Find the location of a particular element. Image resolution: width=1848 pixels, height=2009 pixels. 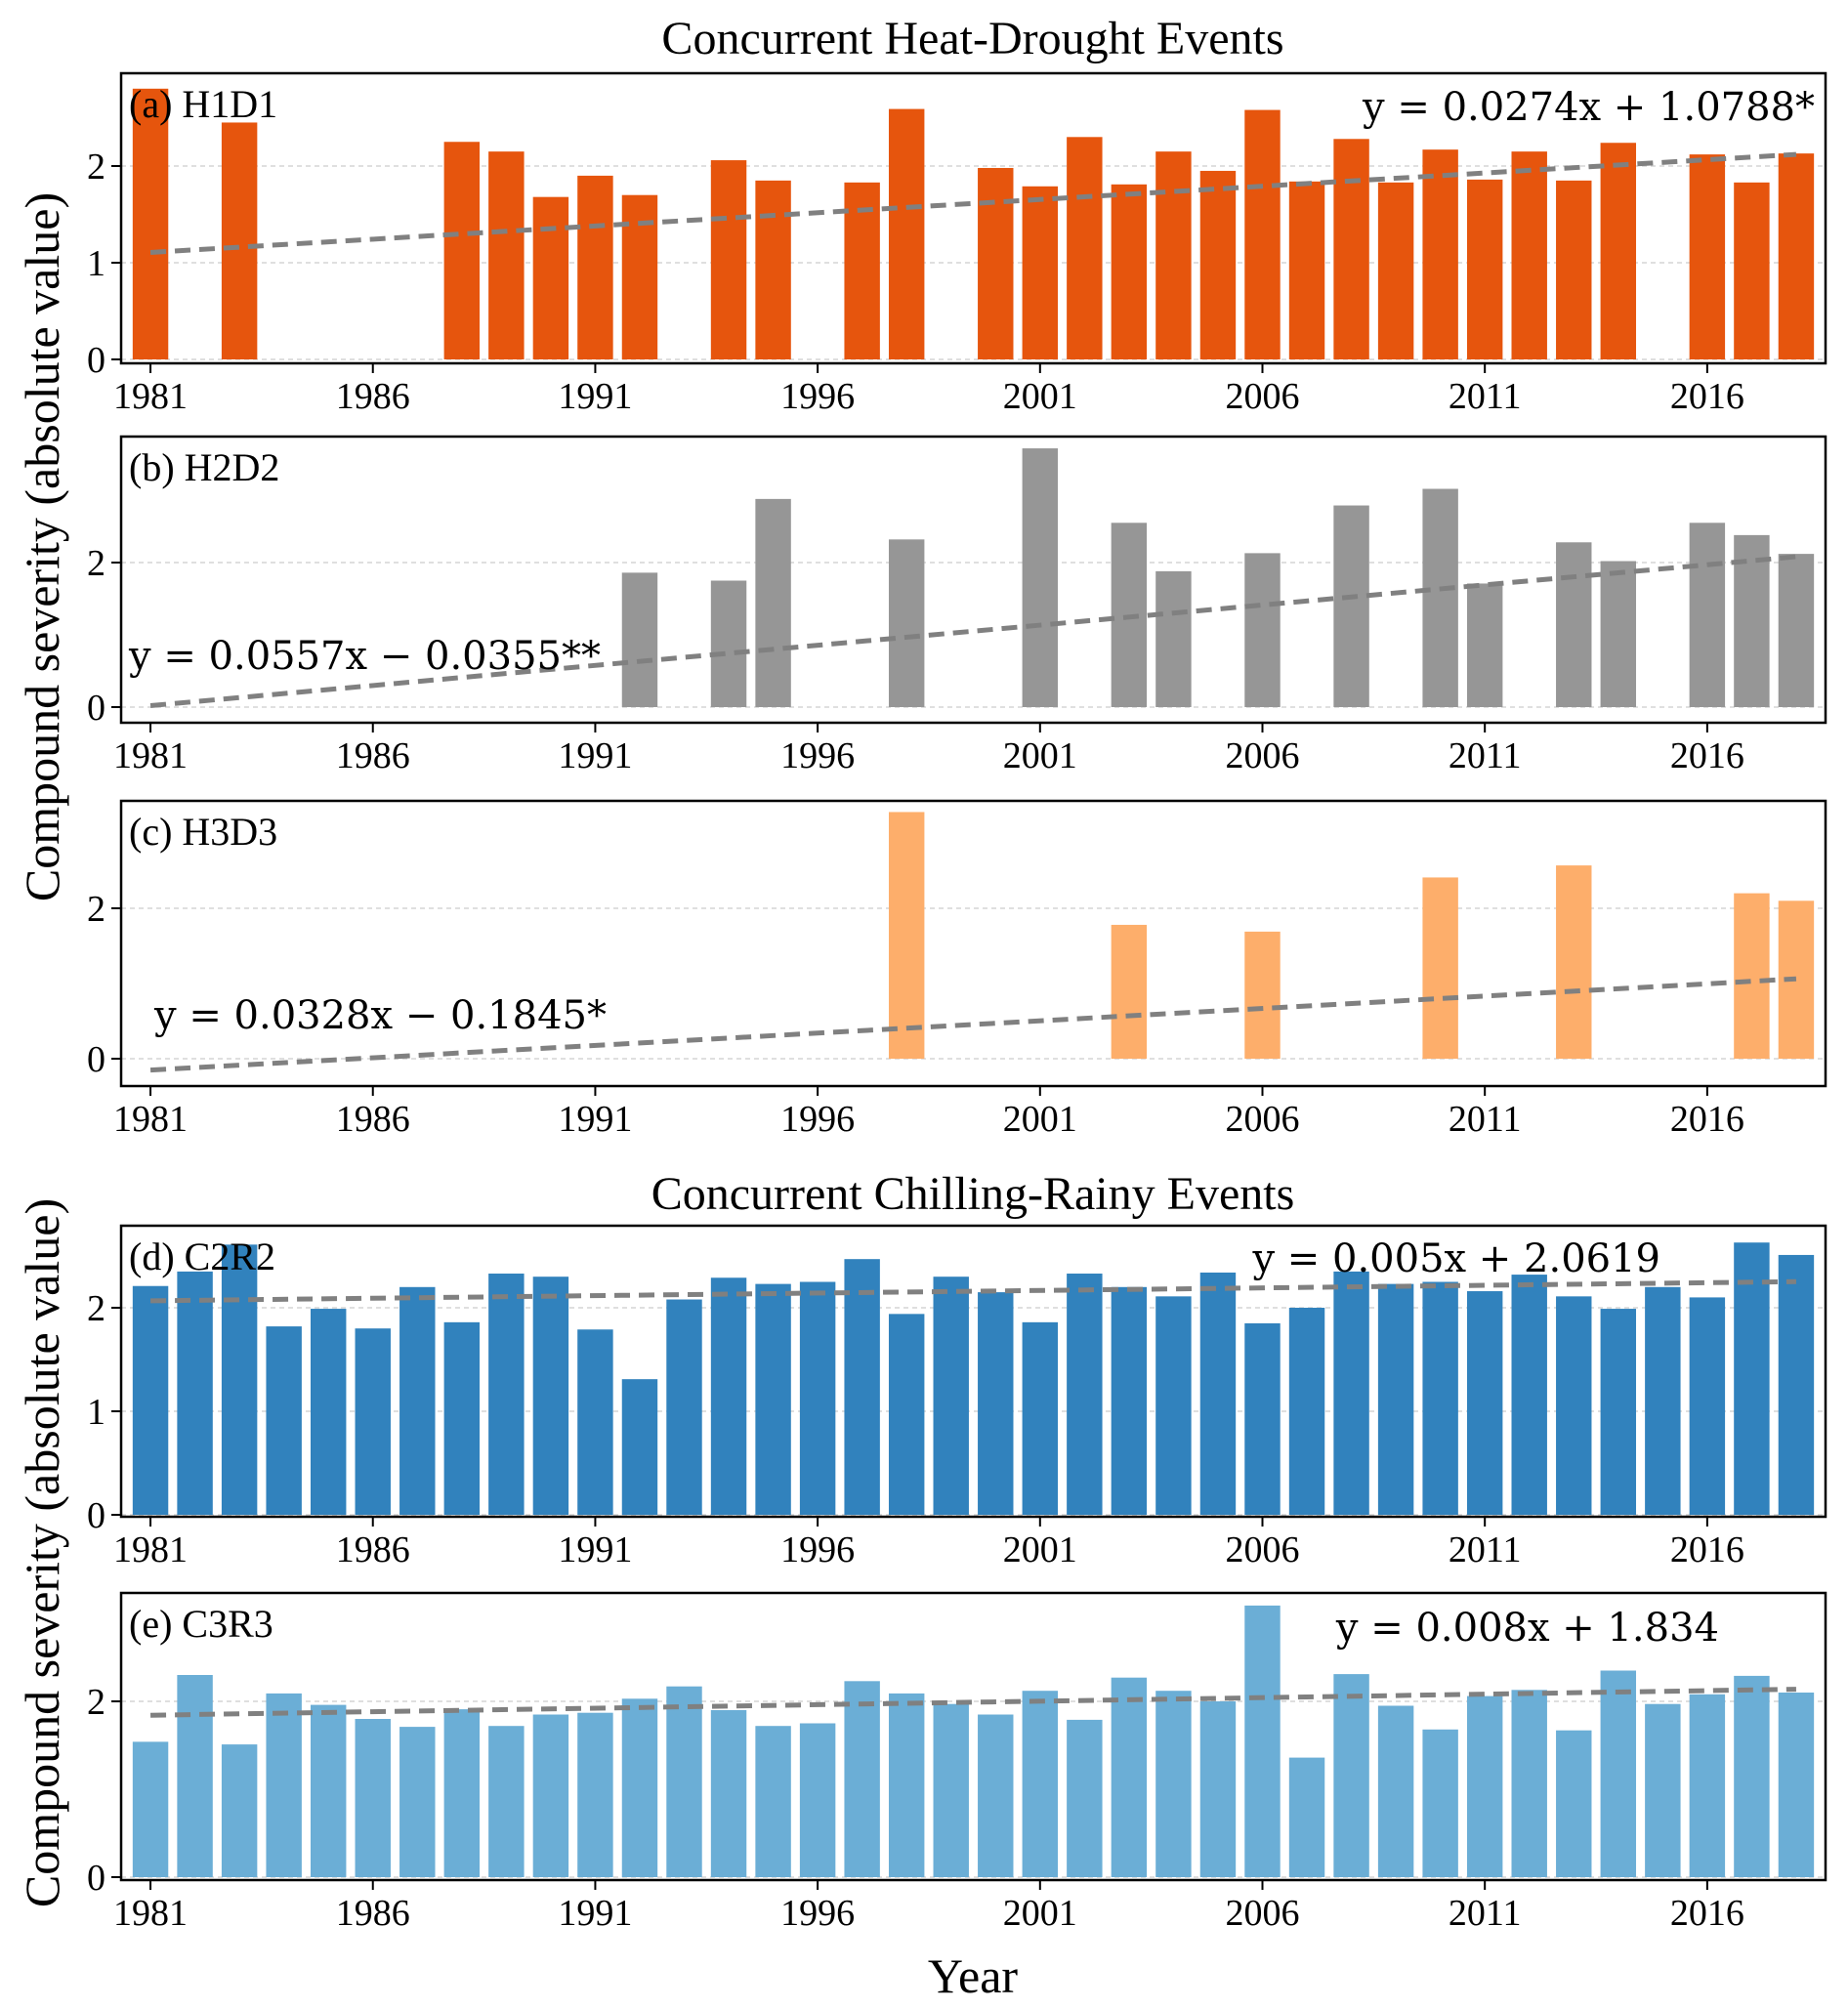

bar-2001 is located at coordinates (1040, 577).